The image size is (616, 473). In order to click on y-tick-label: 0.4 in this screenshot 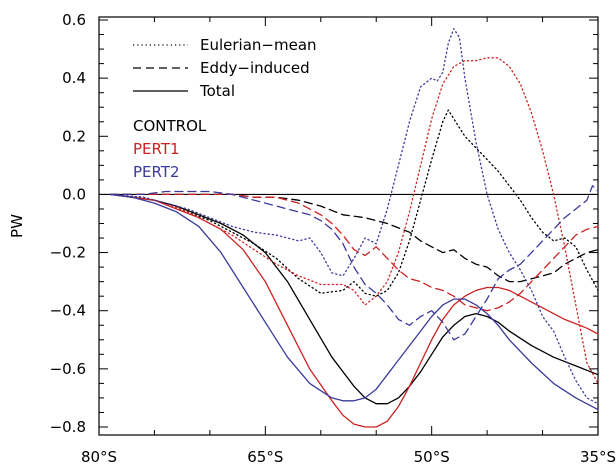, I will do `click(74, 78)`.